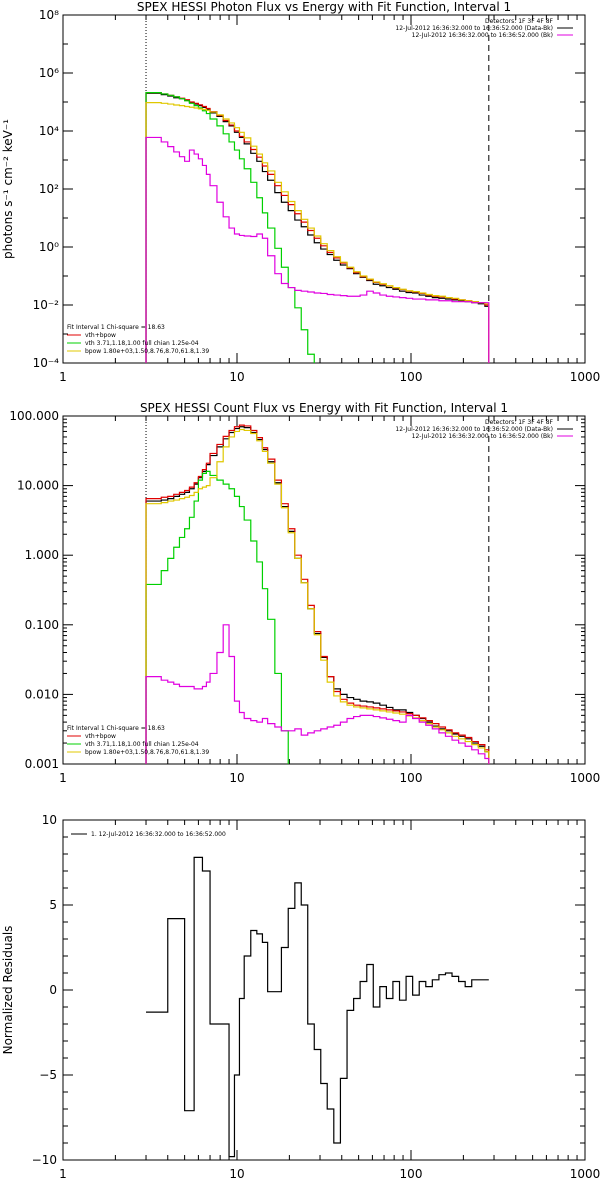 Image resolution: width=600 pixels, height=1200 pixels. Describe the element at coordinates (49, 131) in the screenshot. I see `y-tick-label: 10⁴` at that location.